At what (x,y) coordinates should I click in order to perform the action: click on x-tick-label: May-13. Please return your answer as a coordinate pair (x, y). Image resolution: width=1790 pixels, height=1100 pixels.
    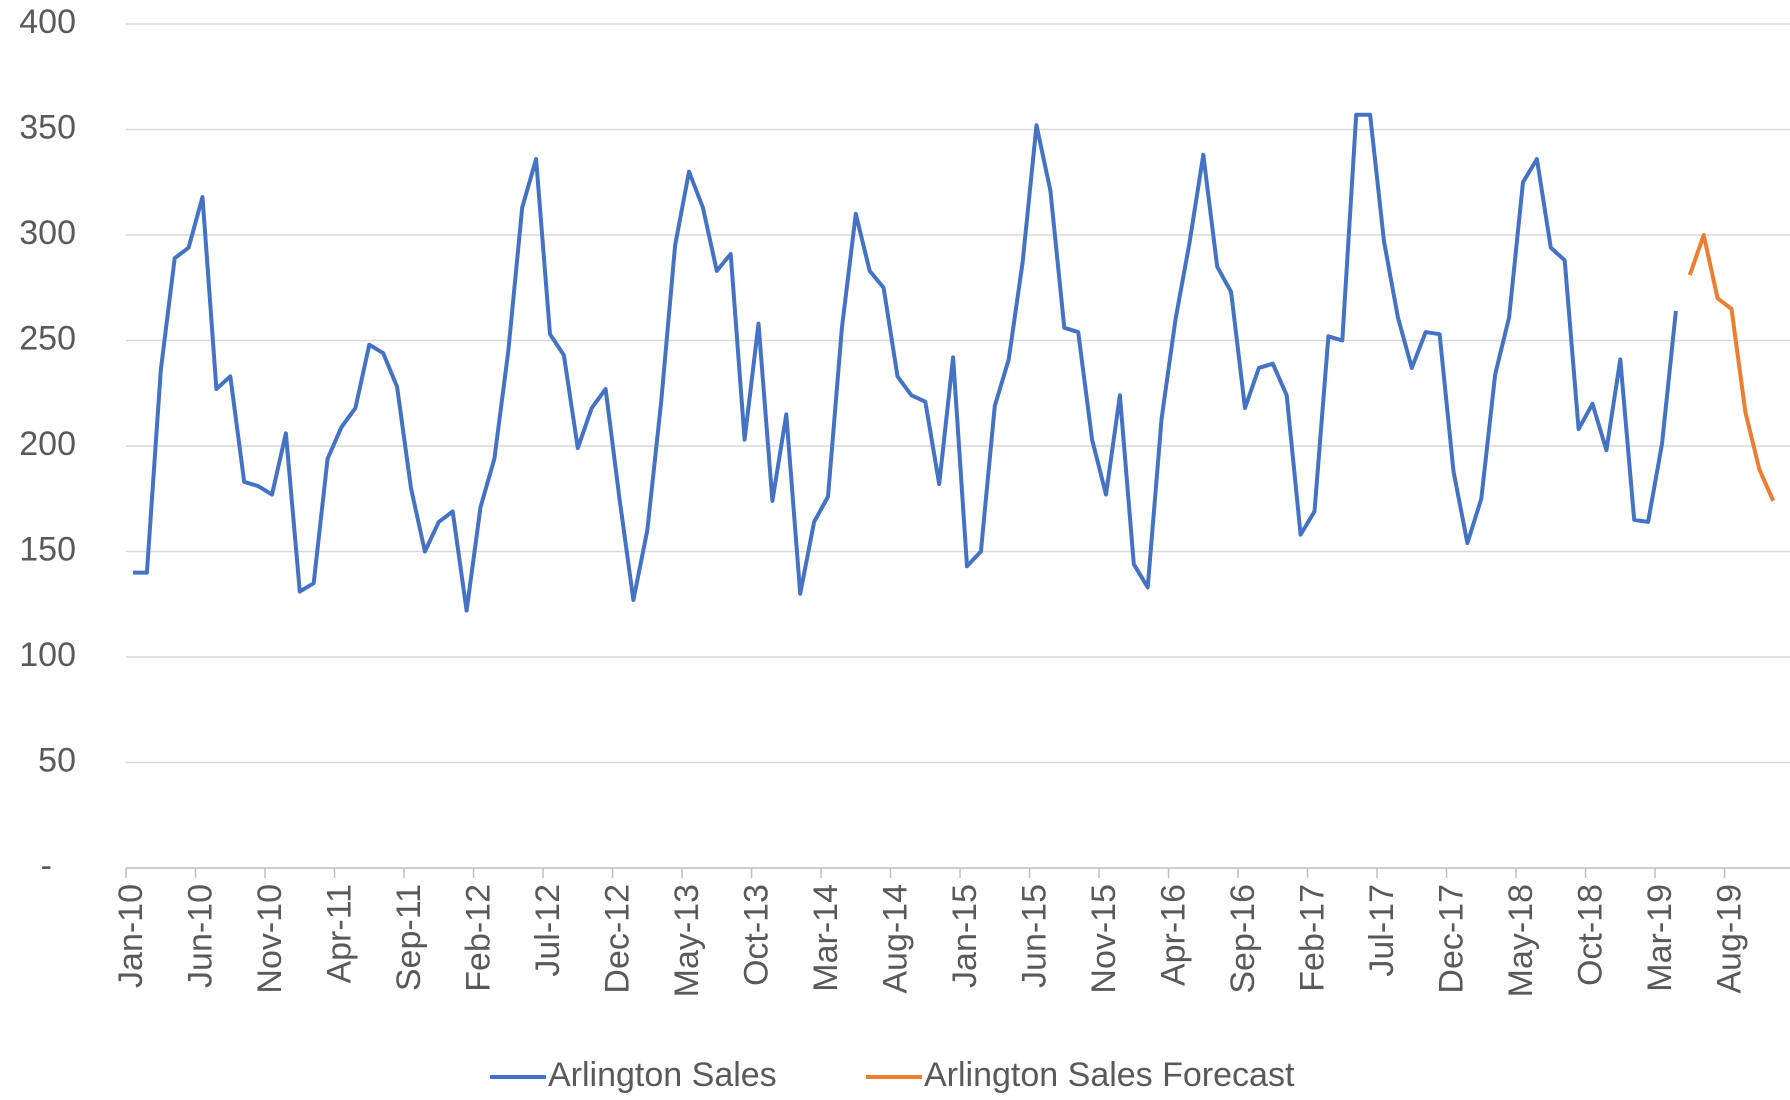
    Looking at the image, I should click on (687, 940).